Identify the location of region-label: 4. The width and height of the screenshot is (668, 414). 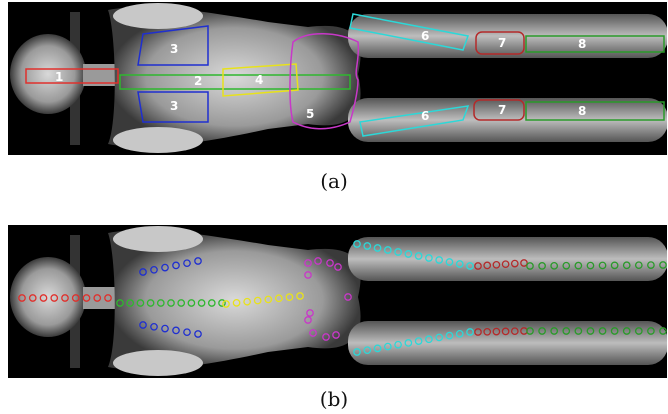
(259, 80).